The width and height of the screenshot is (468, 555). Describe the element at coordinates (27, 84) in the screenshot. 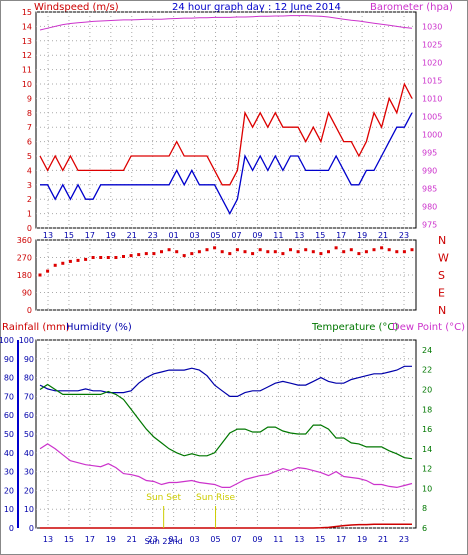

I see `wind-y-tick-label: 10` at that location.